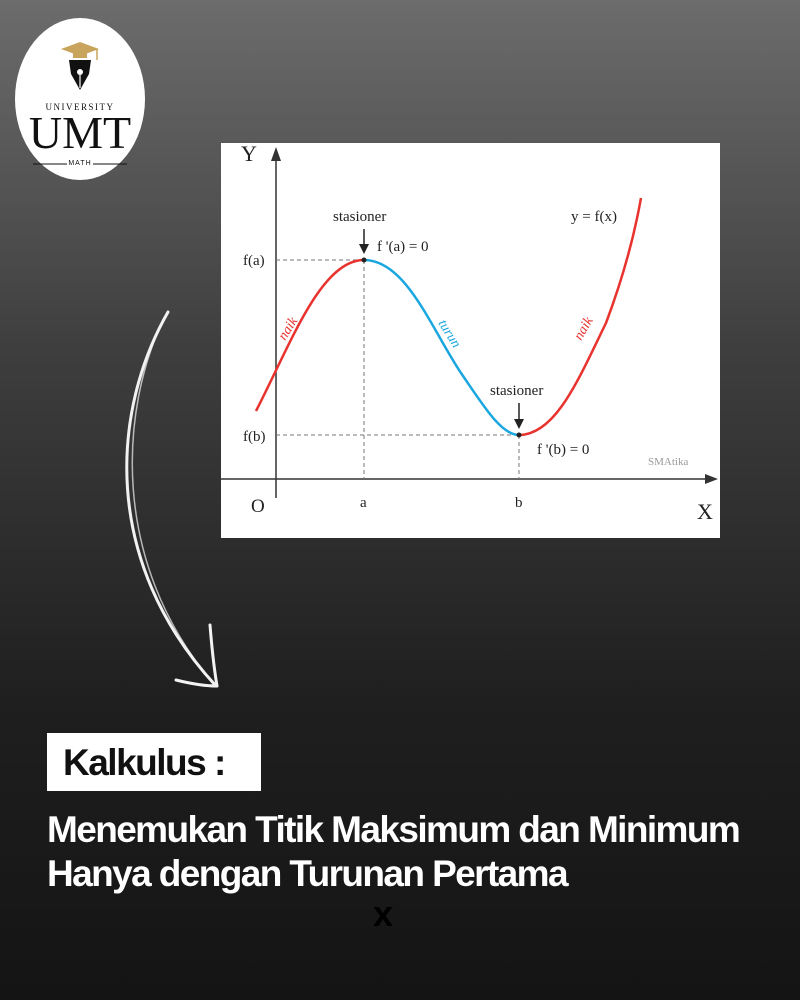  I want to click on stasioner-arrow-bottom, so click(519, 424).